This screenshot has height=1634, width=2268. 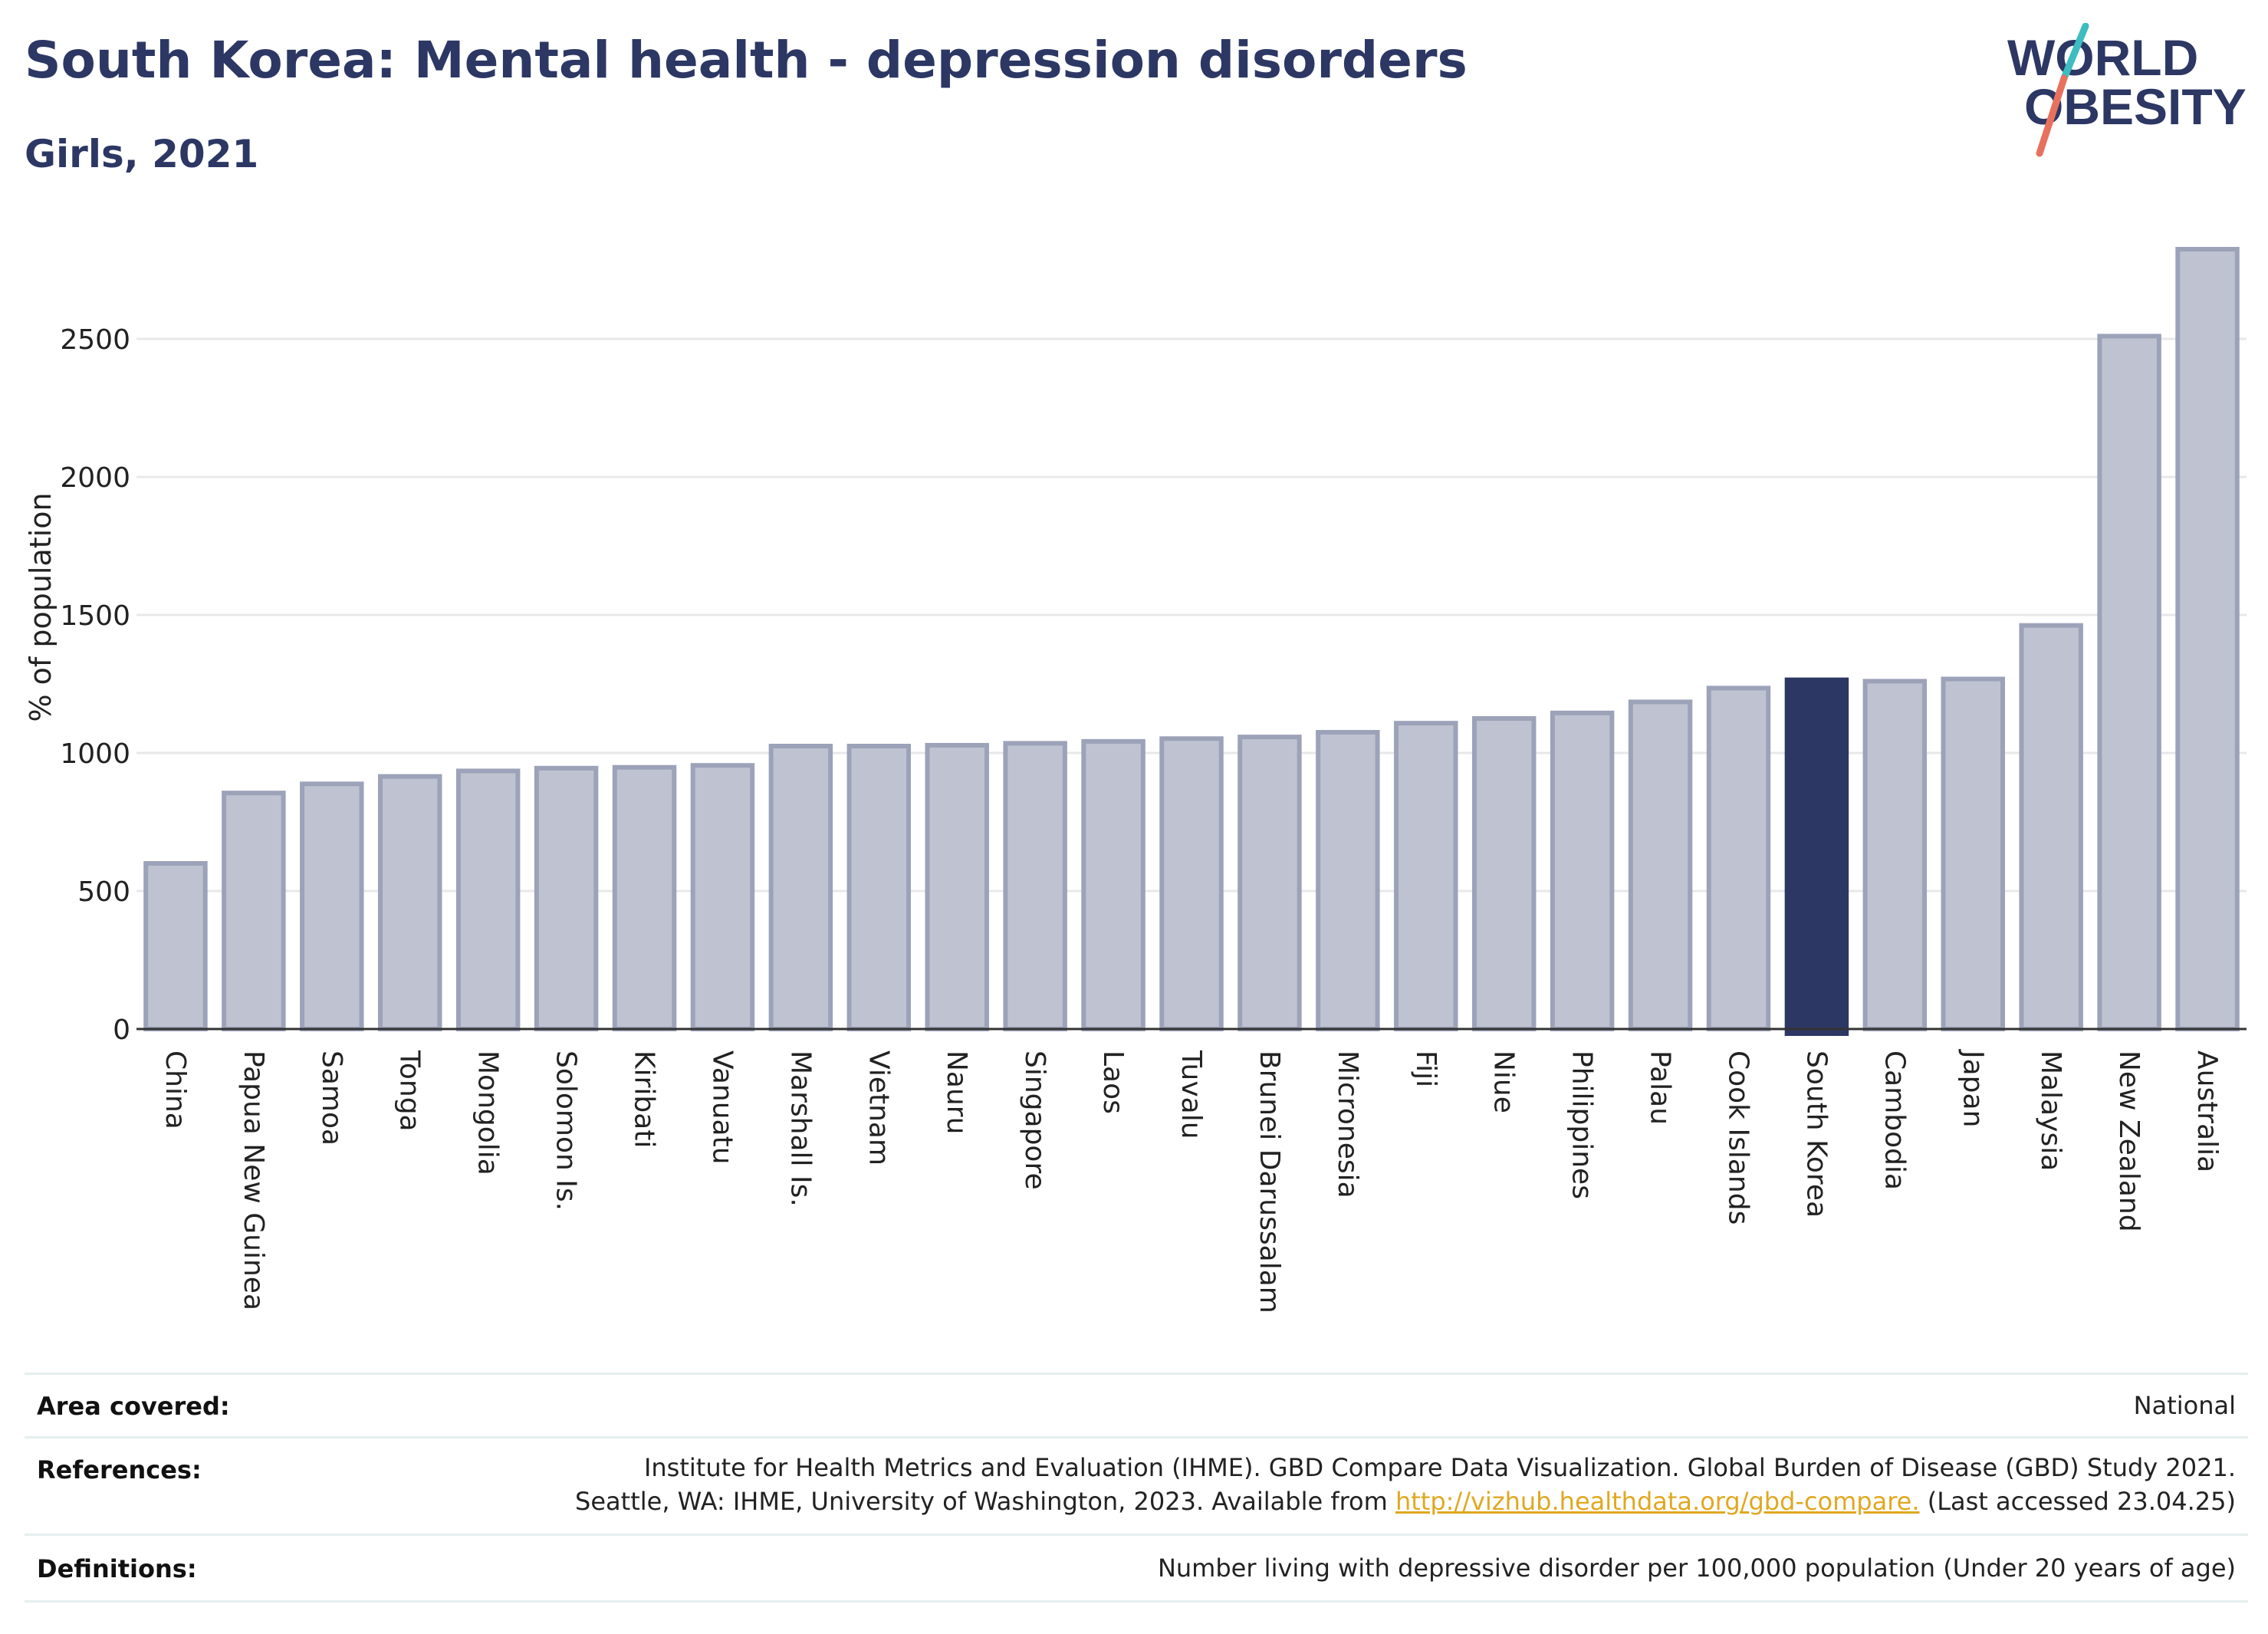 What do you see at coordinates (2051, 827) in the screenshot?
I see `bar-malaysia` at bounding box center [2051, 827].